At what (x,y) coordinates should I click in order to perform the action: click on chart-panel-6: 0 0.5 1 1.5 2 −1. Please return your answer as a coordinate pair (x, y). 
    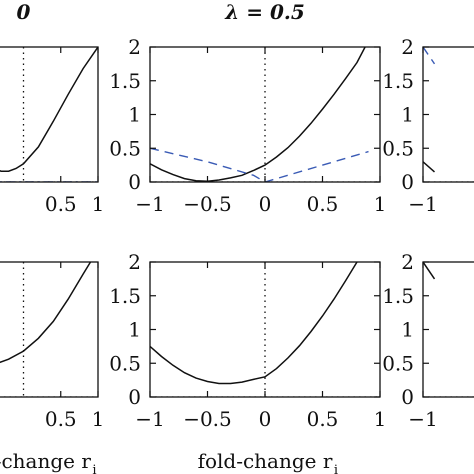
    Looking at the image, I should click on (428, 340).